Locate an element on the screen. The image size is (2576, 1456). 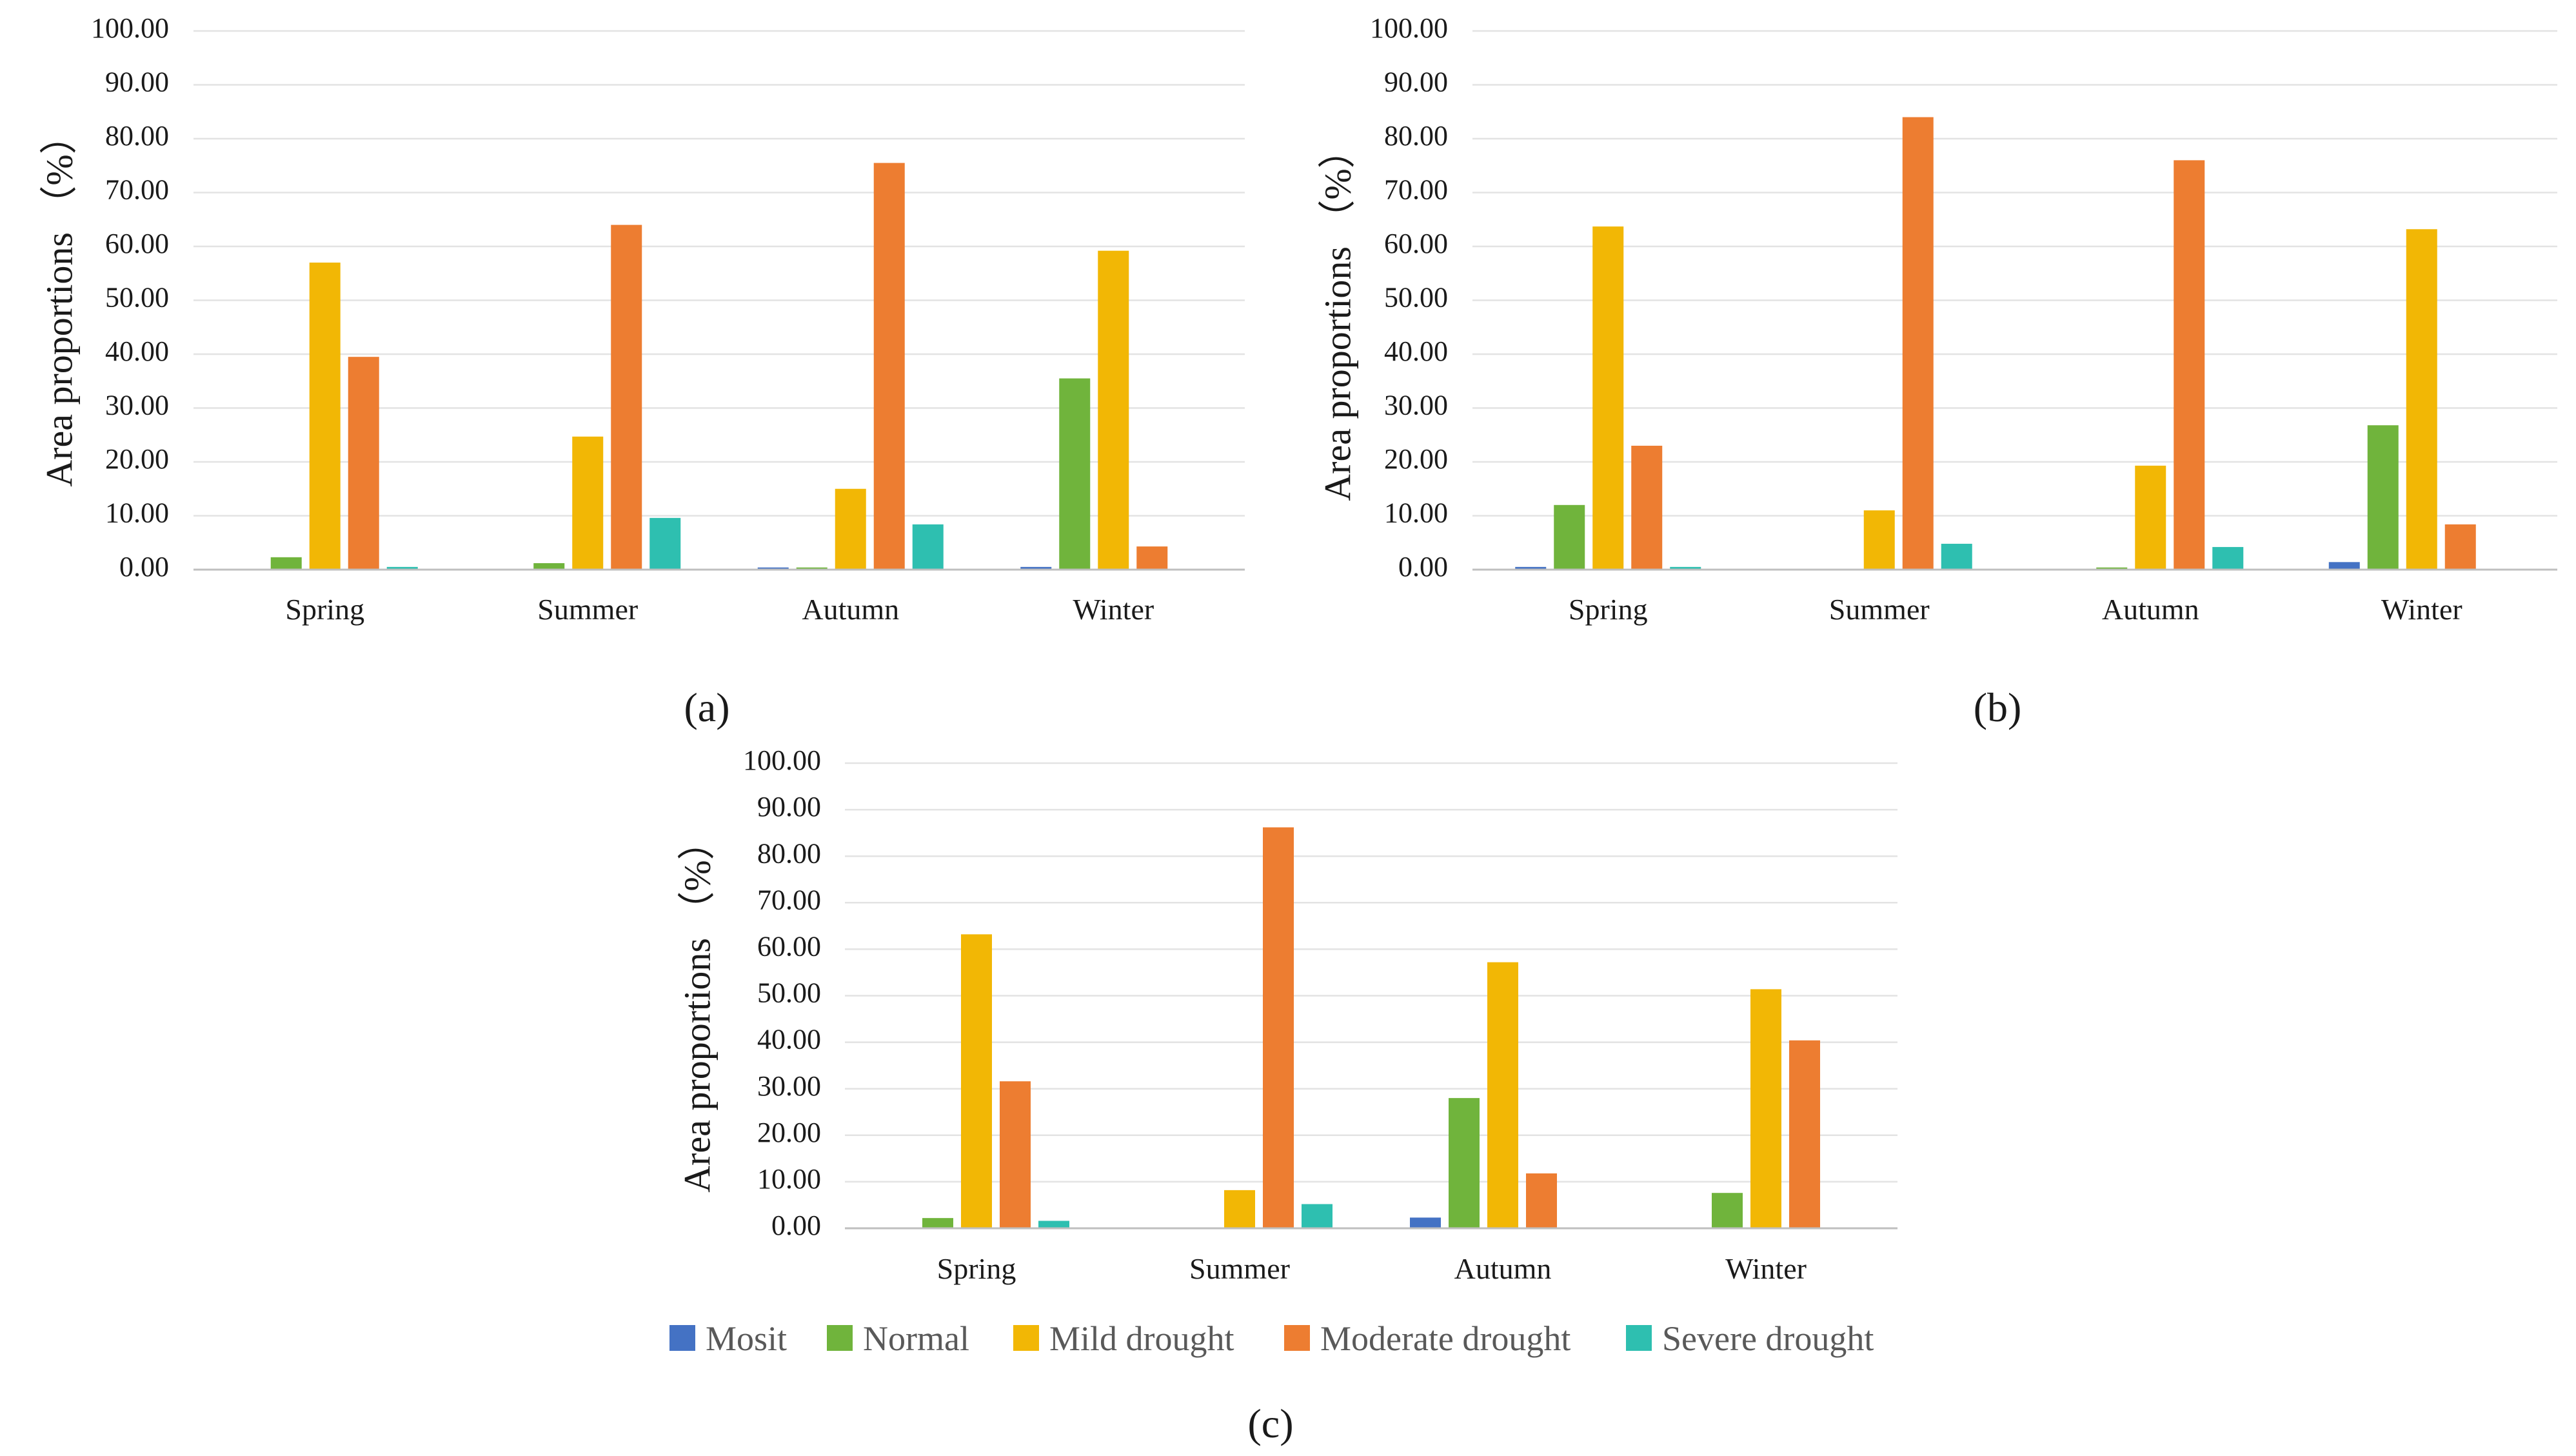
x-category-label: Winter is located at coordinates (1113, 610).